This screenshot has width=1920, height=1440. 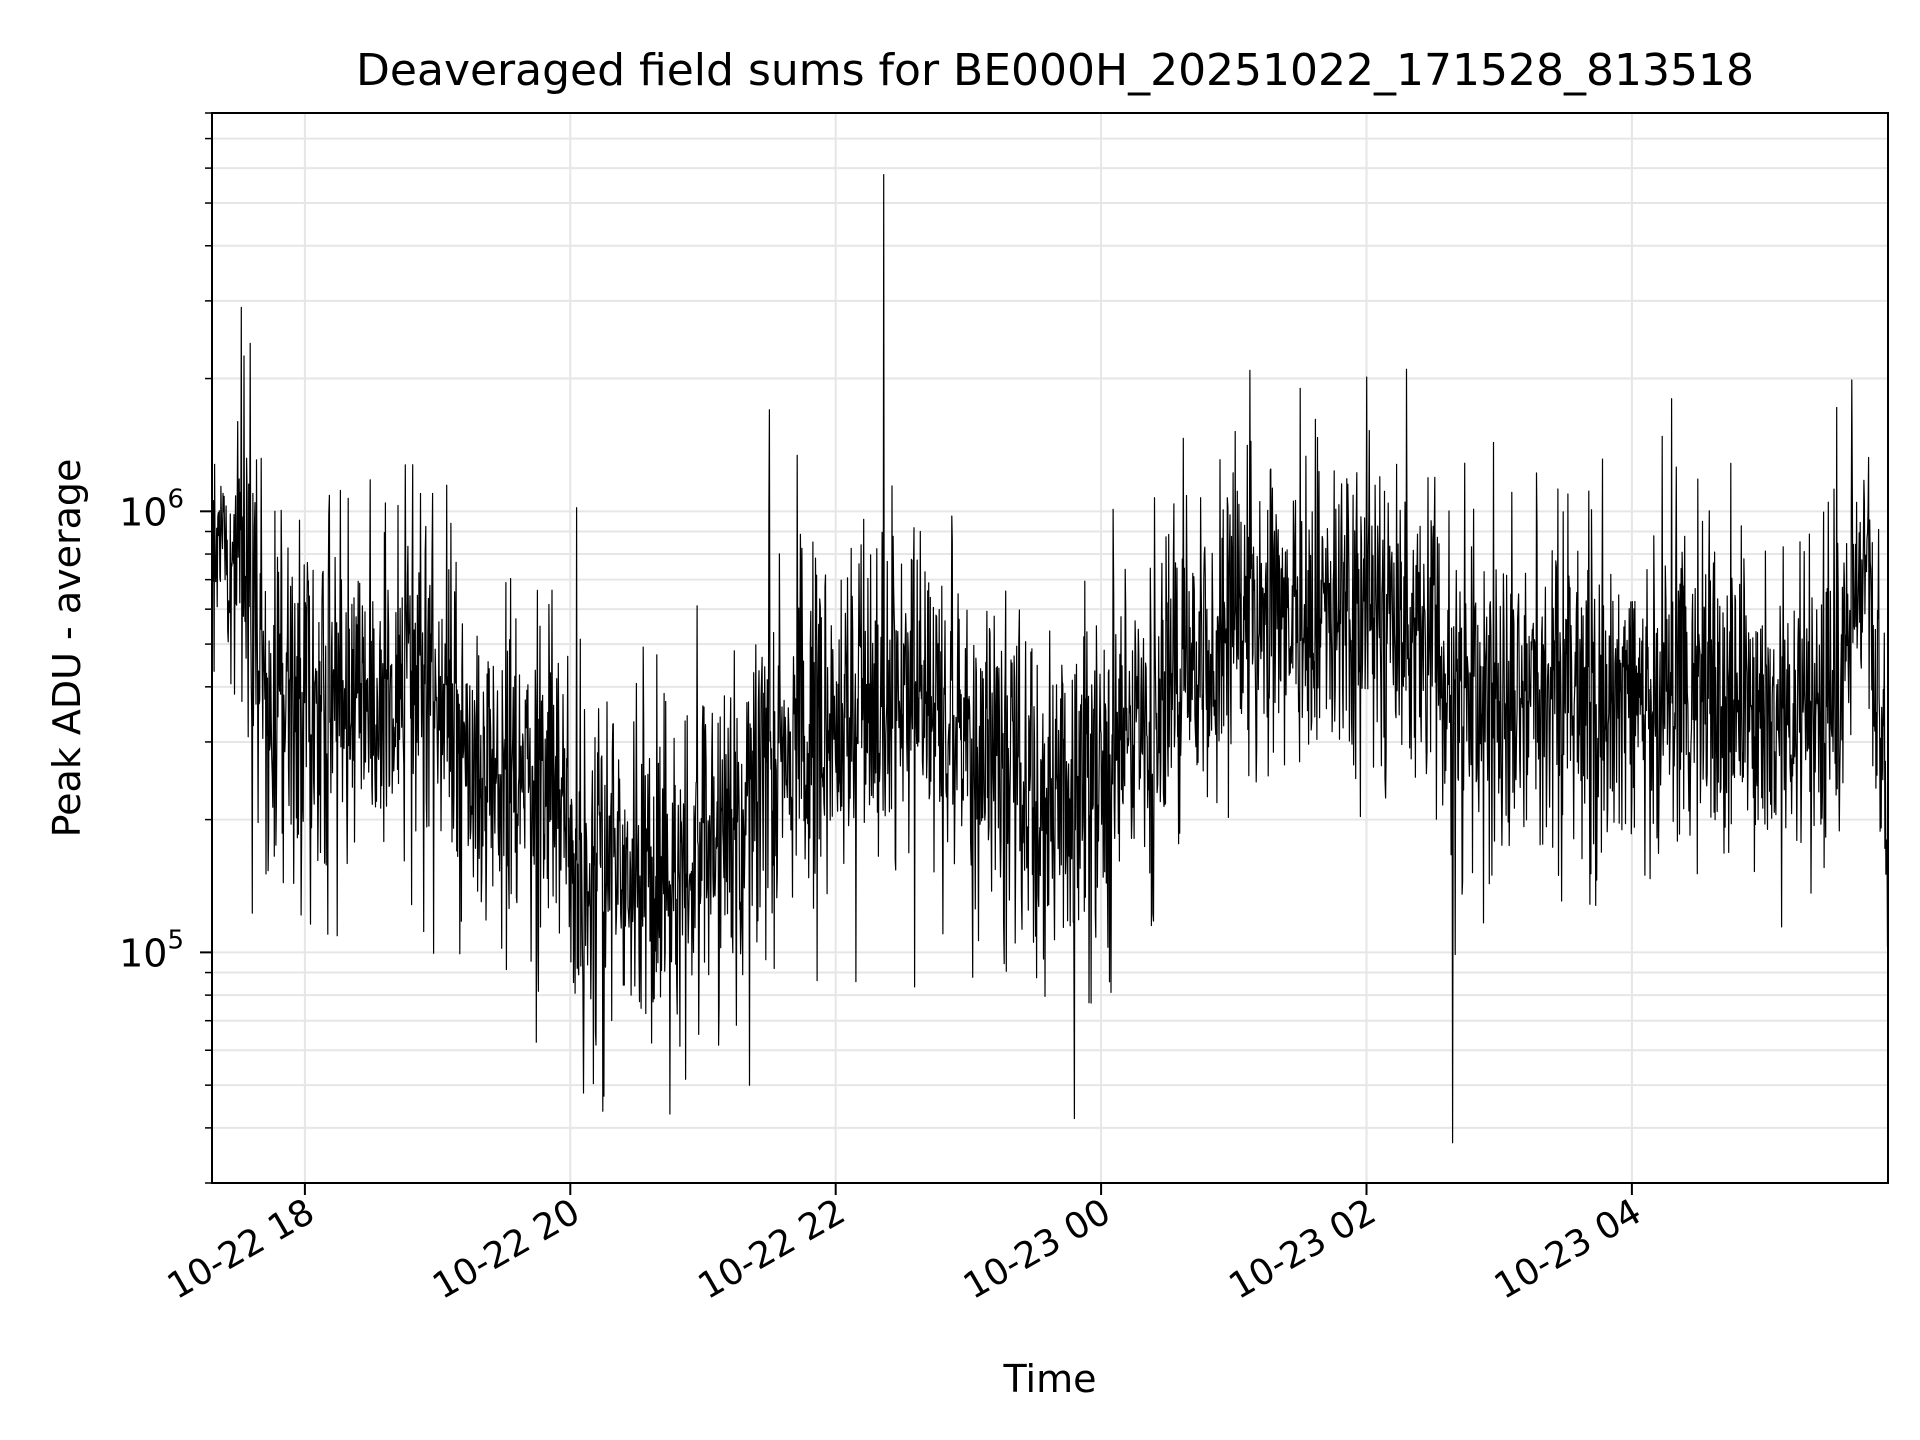 I want to click on y-tick-label: 10⁶, so click(x=151, y=509).